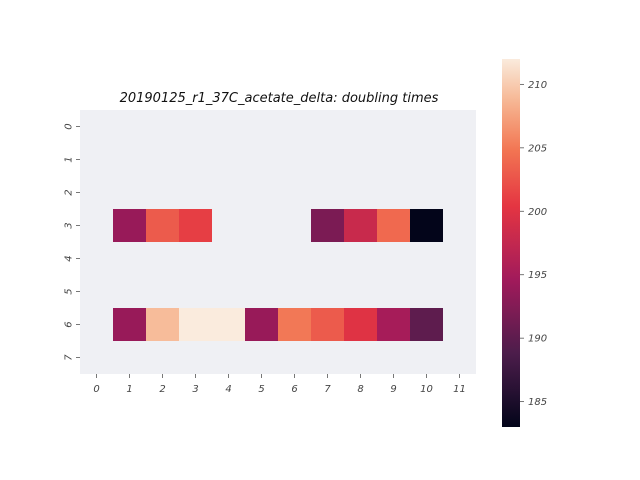  What do you see at coordinates (459, 389) in the screenshot?
I see `x-tick-label: 11` at bounding box center [459, 389].